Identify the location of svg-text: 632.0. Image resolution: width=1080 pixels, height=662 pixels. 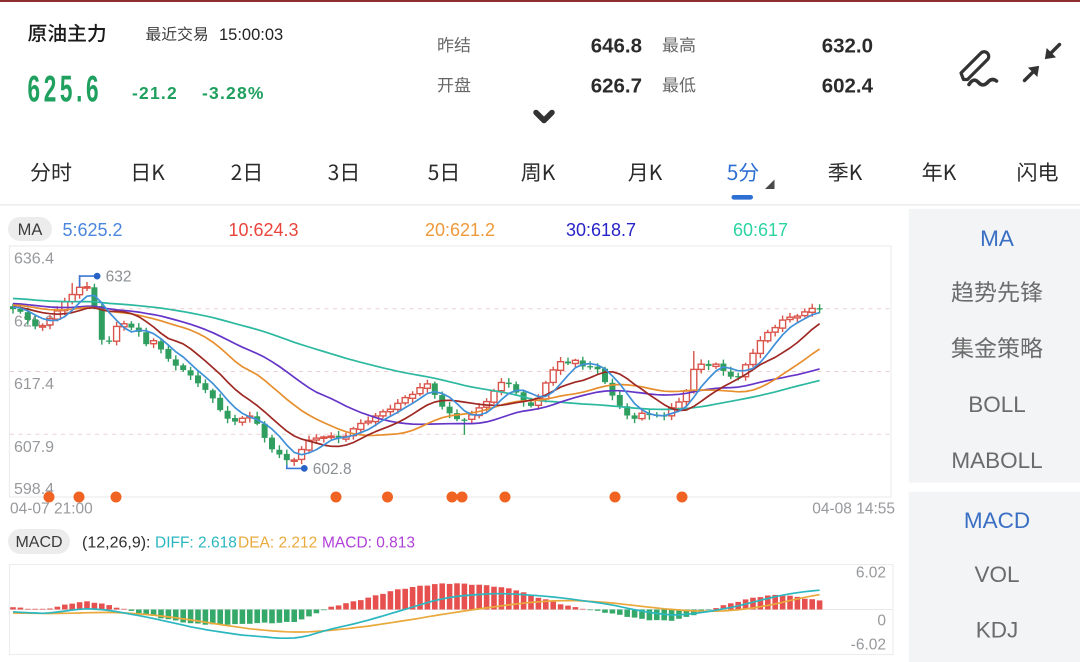
(847, 46).